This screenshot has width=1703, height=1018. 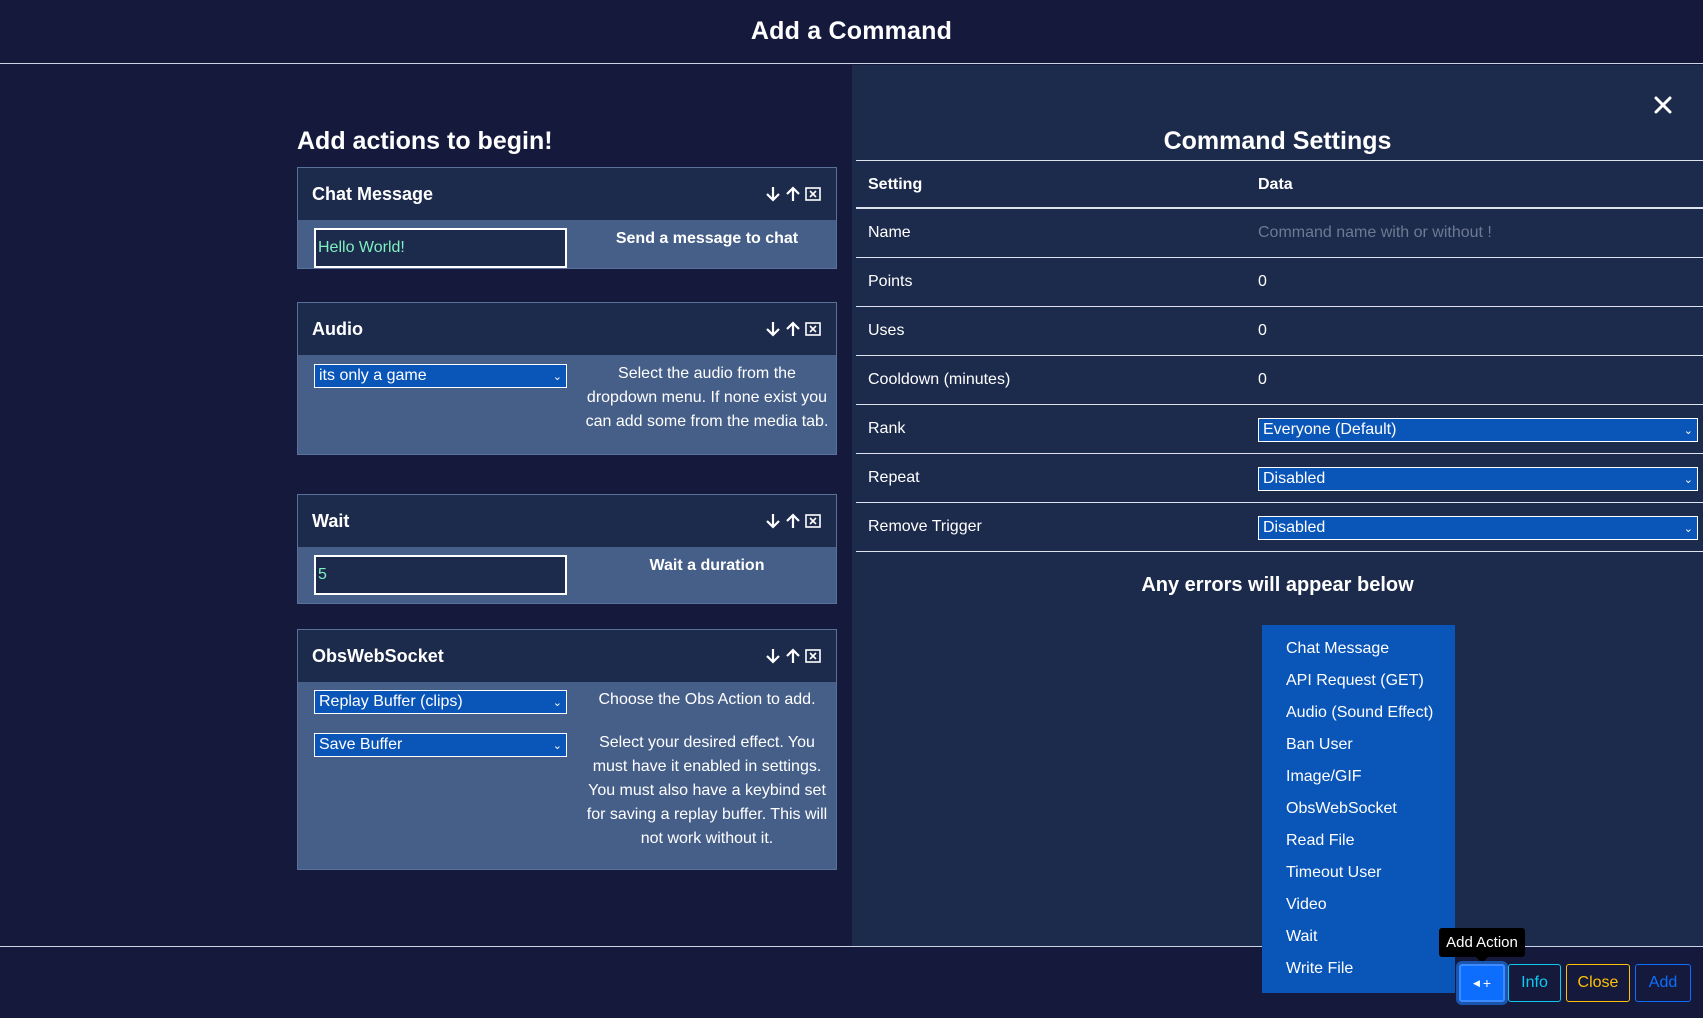 I want to click on chat-message-input, so click(x=440, y=248).